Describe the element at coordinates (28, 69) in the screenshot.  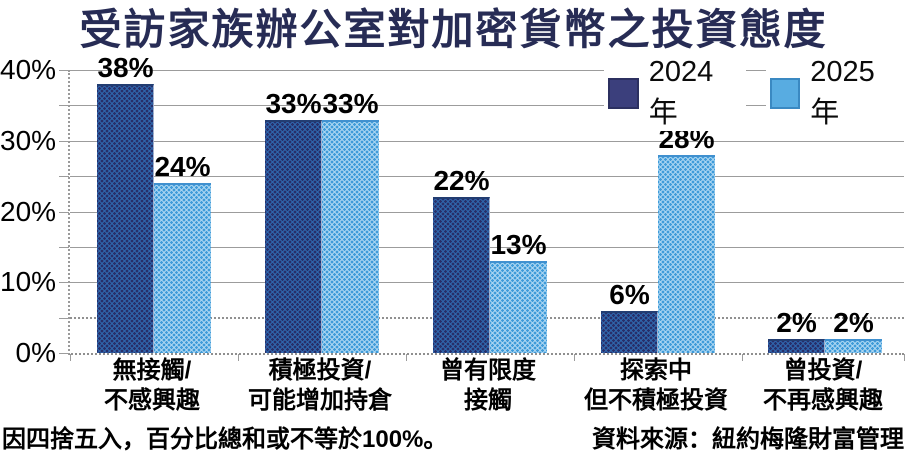
I see `y-axis-label-40: 40%` at that location.